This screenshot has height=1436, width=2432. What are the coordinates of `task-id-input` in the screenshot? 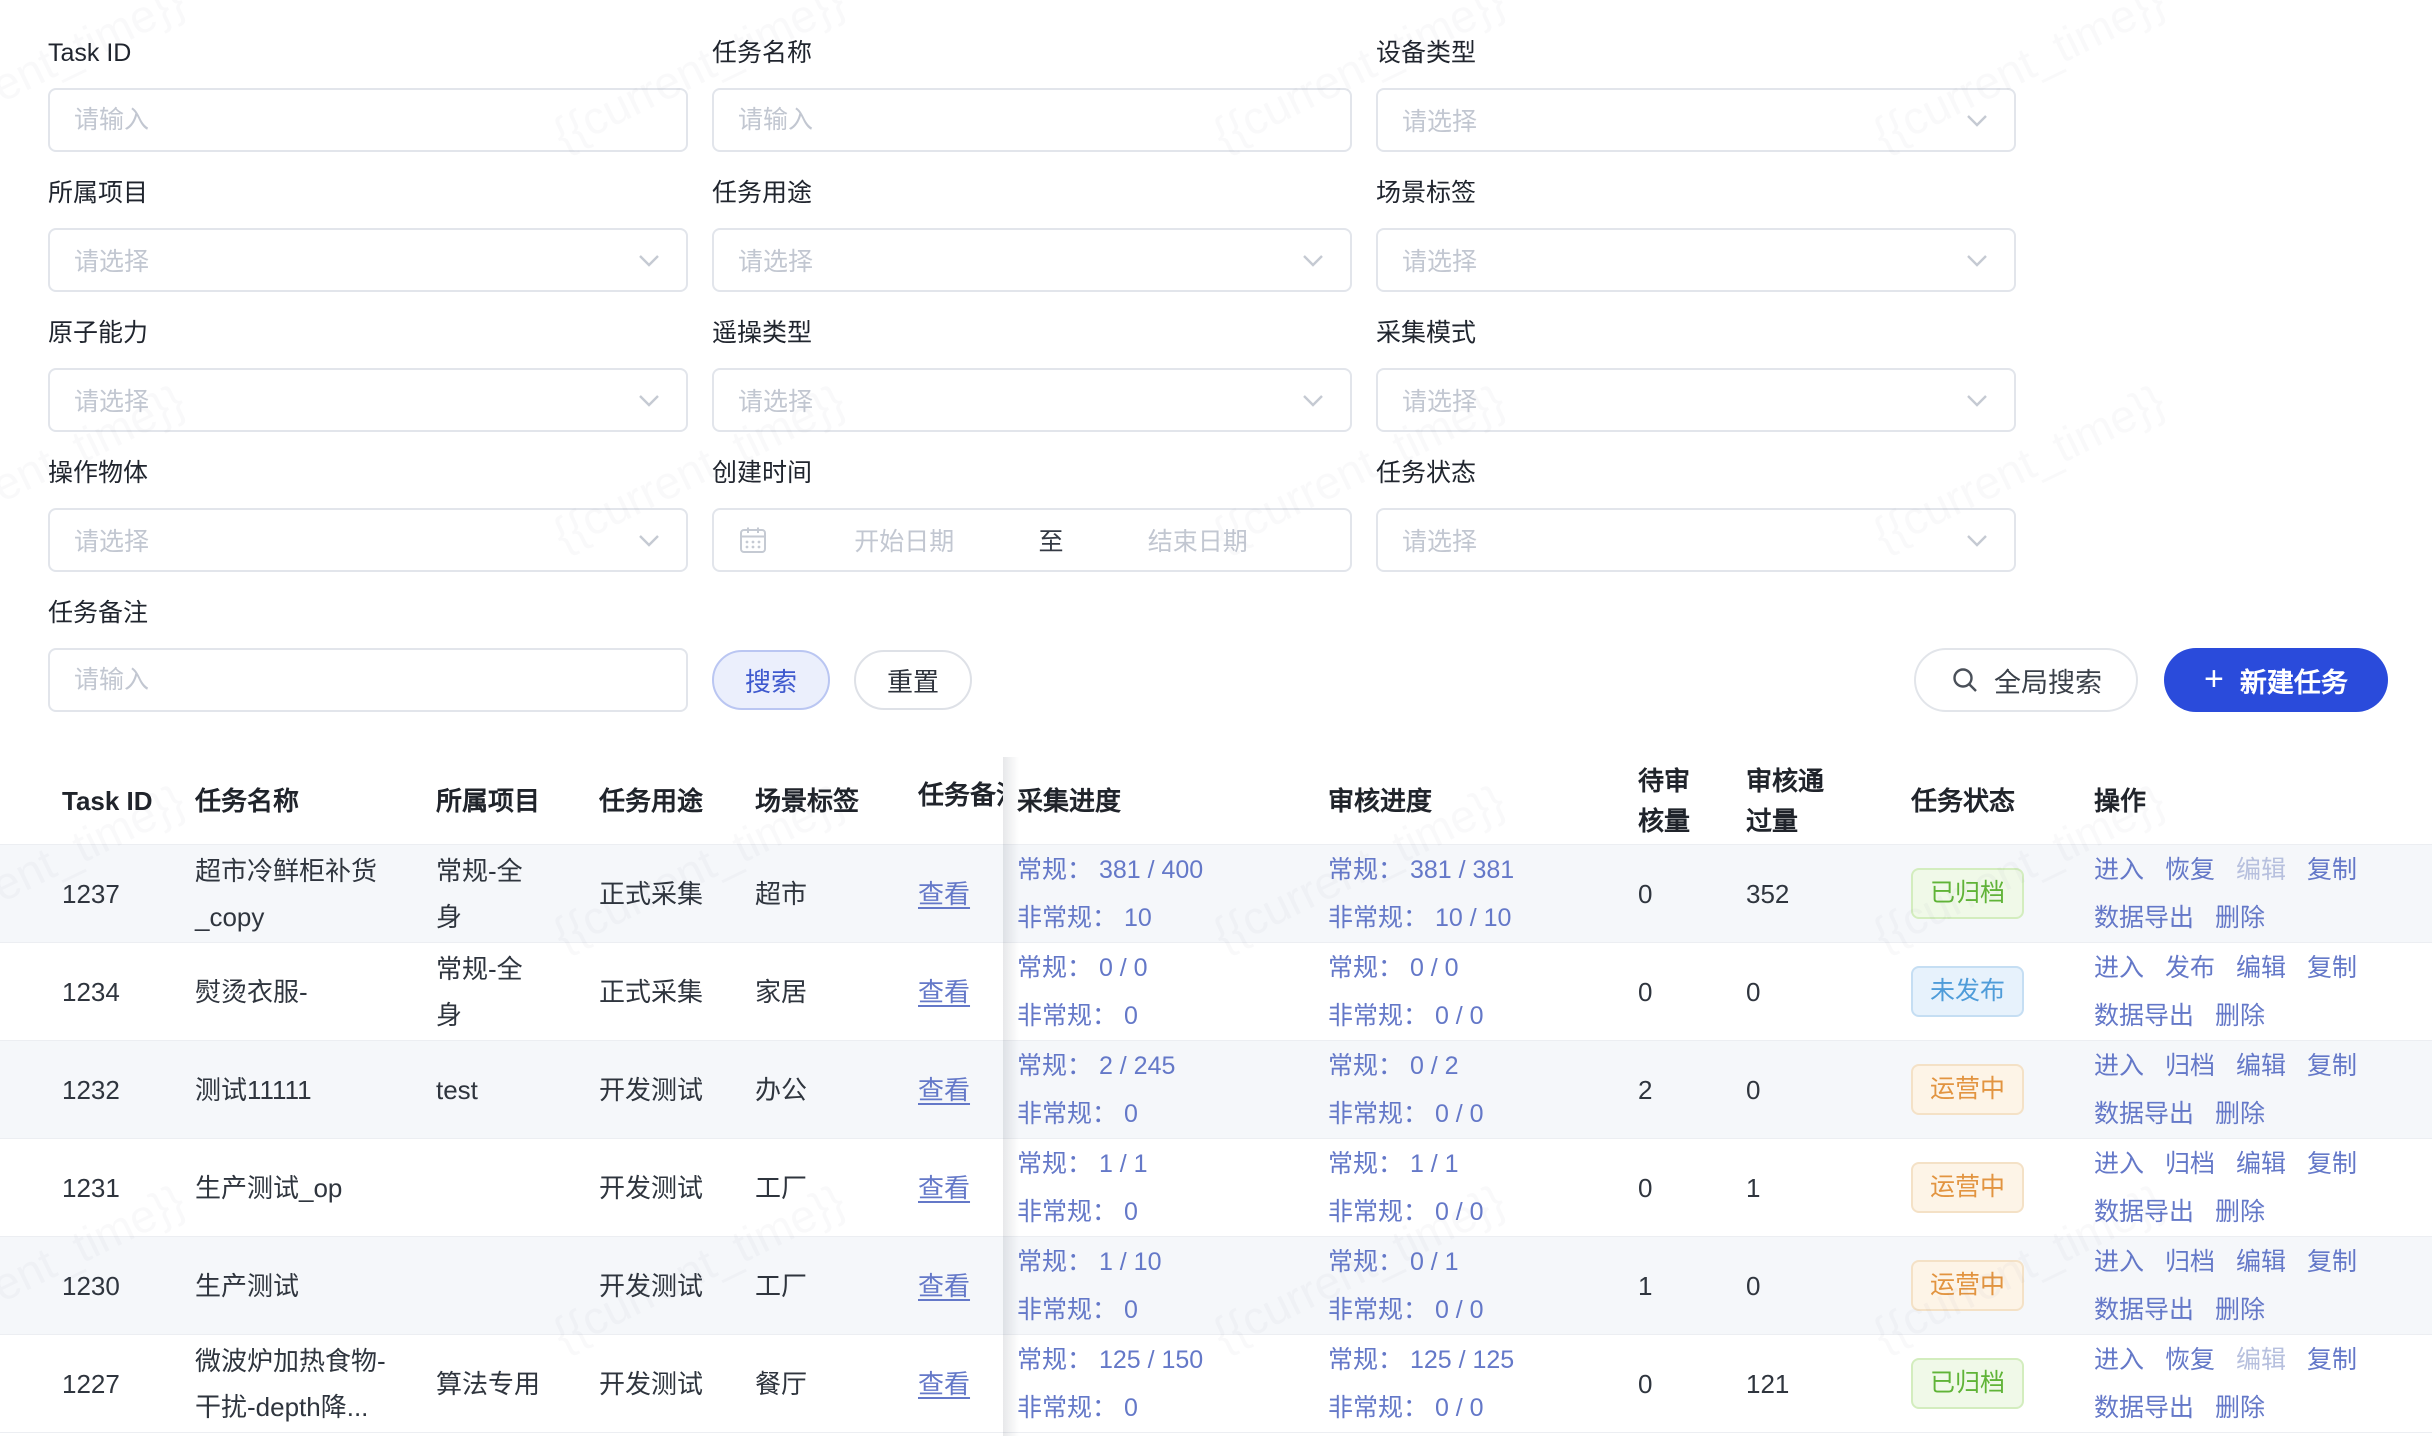 It's located at (368, 120).